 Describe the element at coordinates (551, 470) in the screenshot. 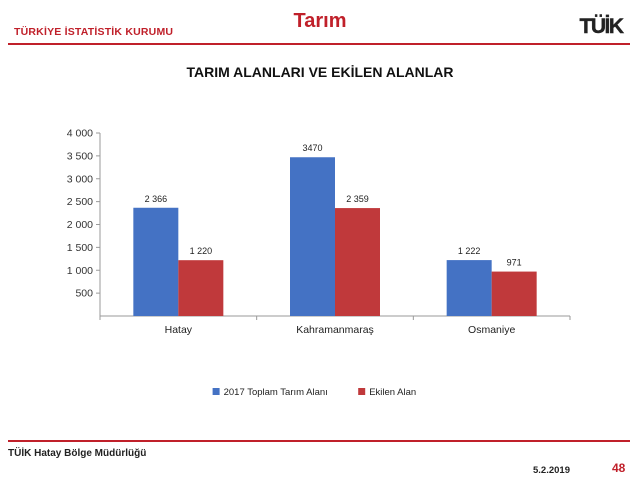

I see `footer-date: 5.2.2019` at that location.